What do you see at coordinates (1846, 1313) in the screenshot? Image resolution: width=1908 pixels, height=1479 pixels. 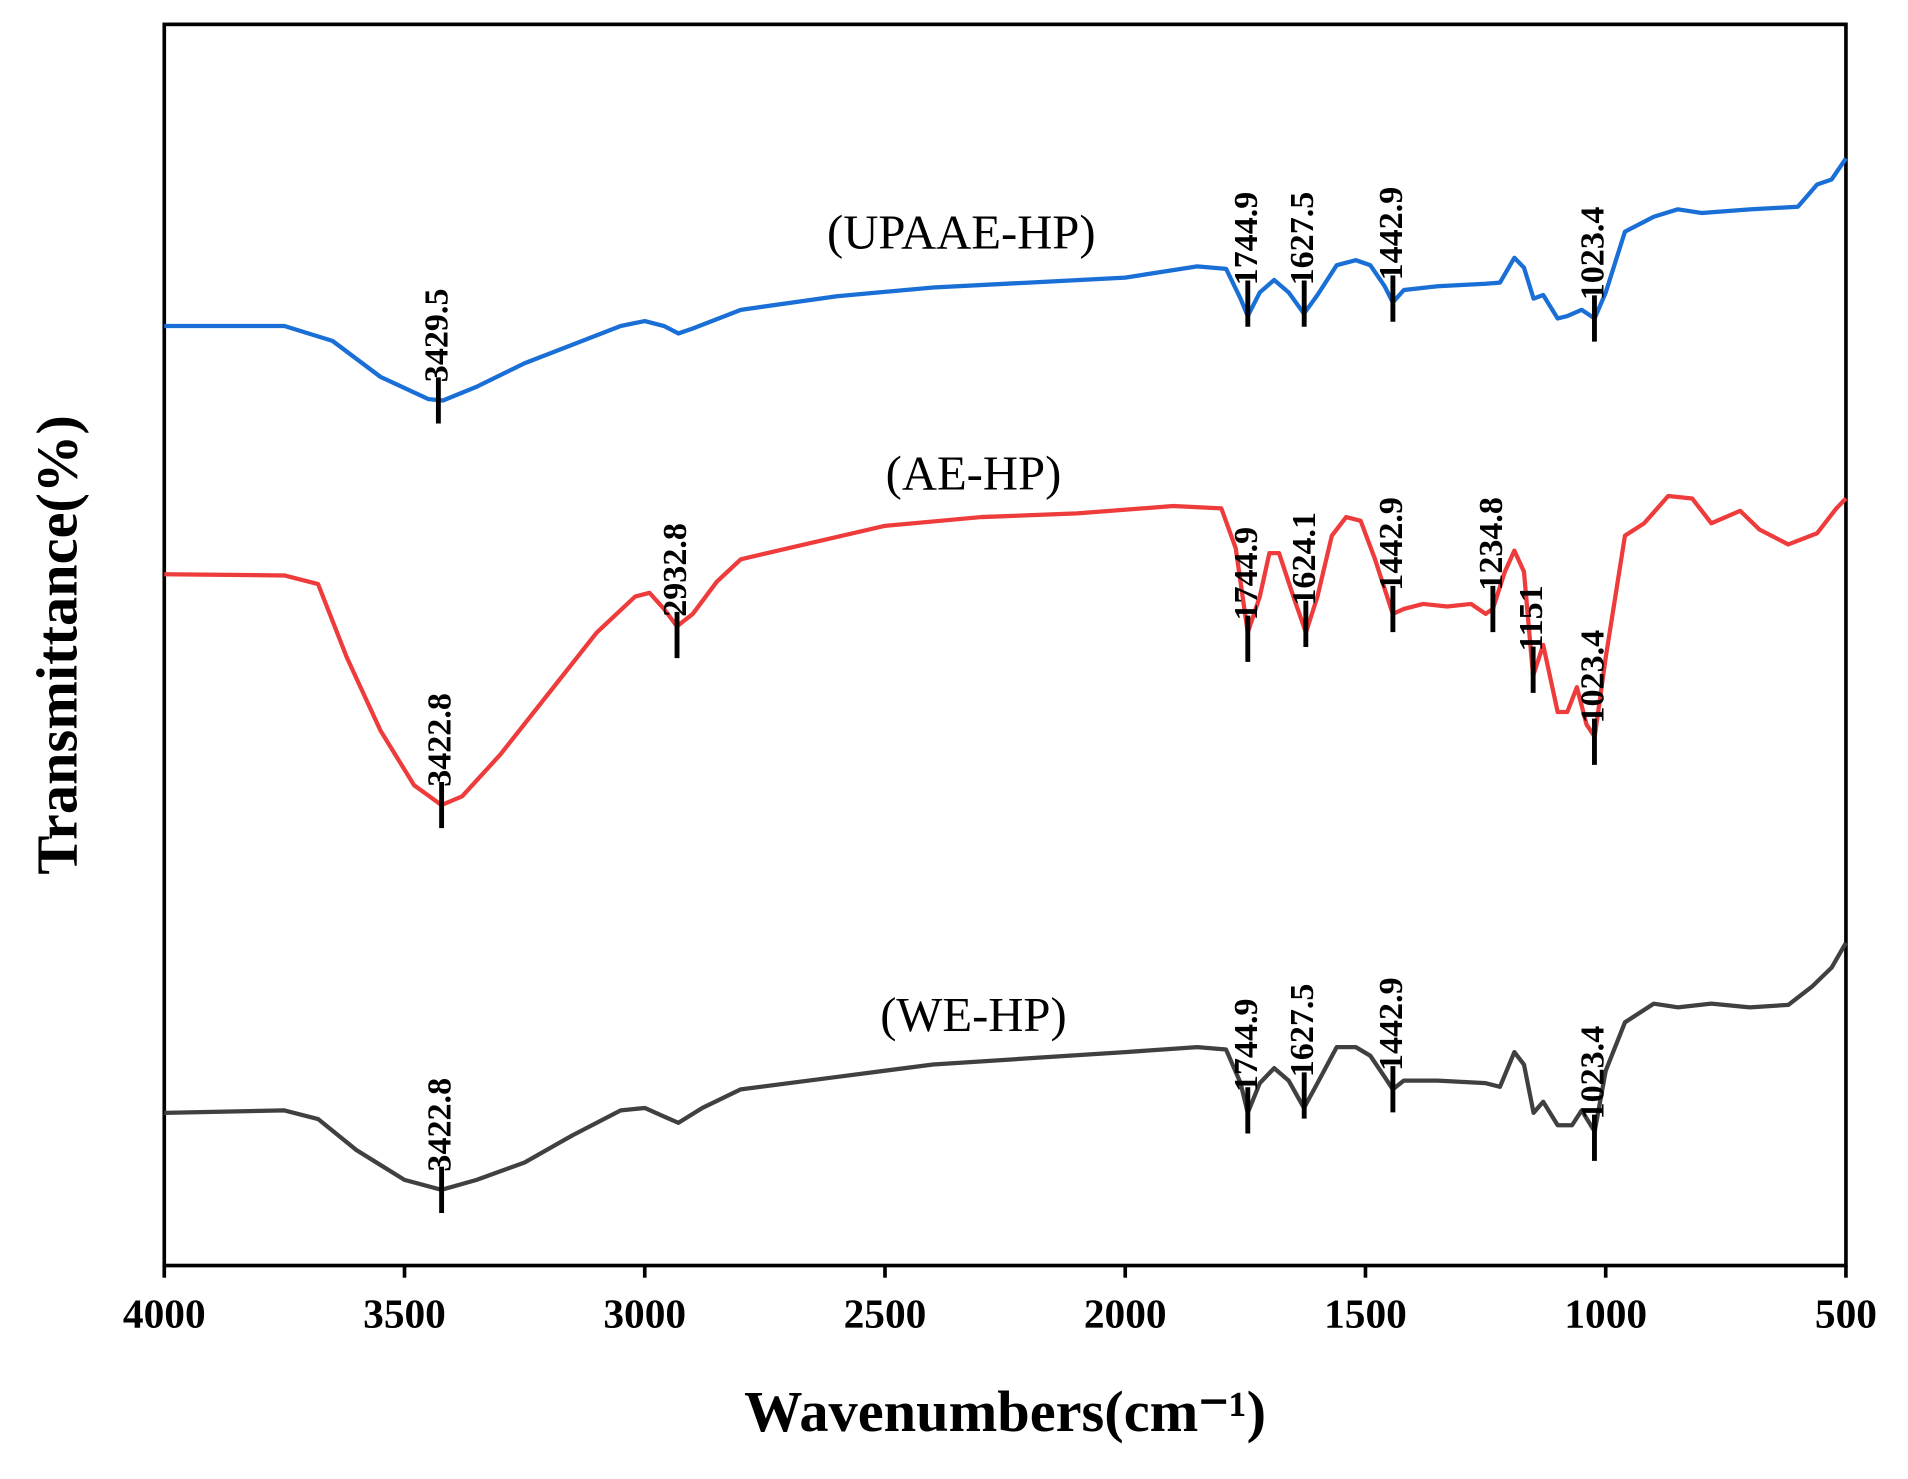 I see `x-tick-label: 500` at bounding box center [1846, 1313].